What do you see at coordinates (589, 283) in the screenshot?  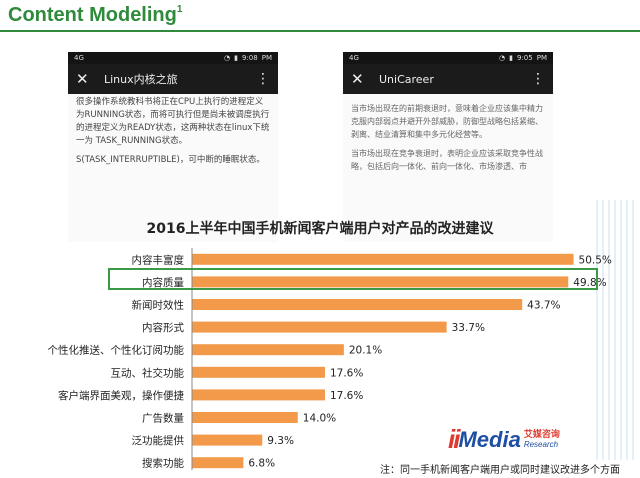 I see `value-label: 49.8%` at bounding box center [589, 283].